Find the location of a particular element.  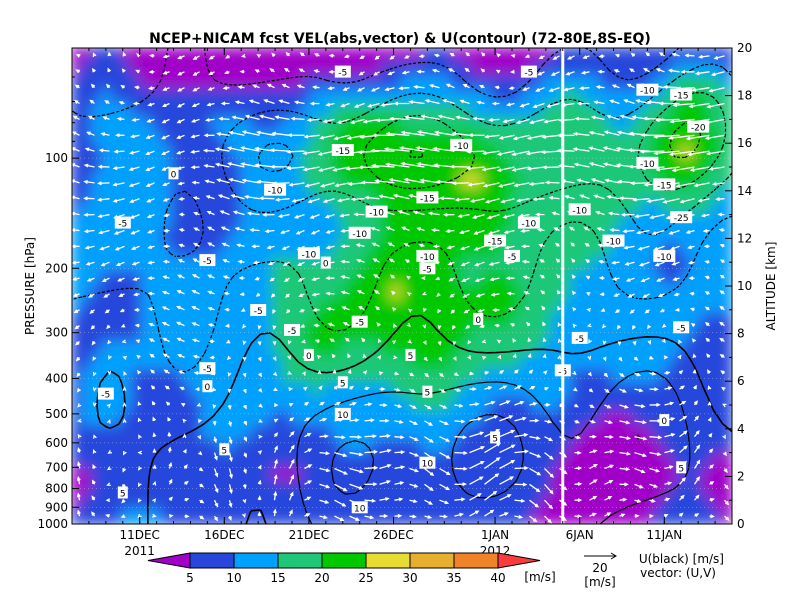

y-axis-title-right: ALTITUDE [km] is located at coordinates (771, 286).